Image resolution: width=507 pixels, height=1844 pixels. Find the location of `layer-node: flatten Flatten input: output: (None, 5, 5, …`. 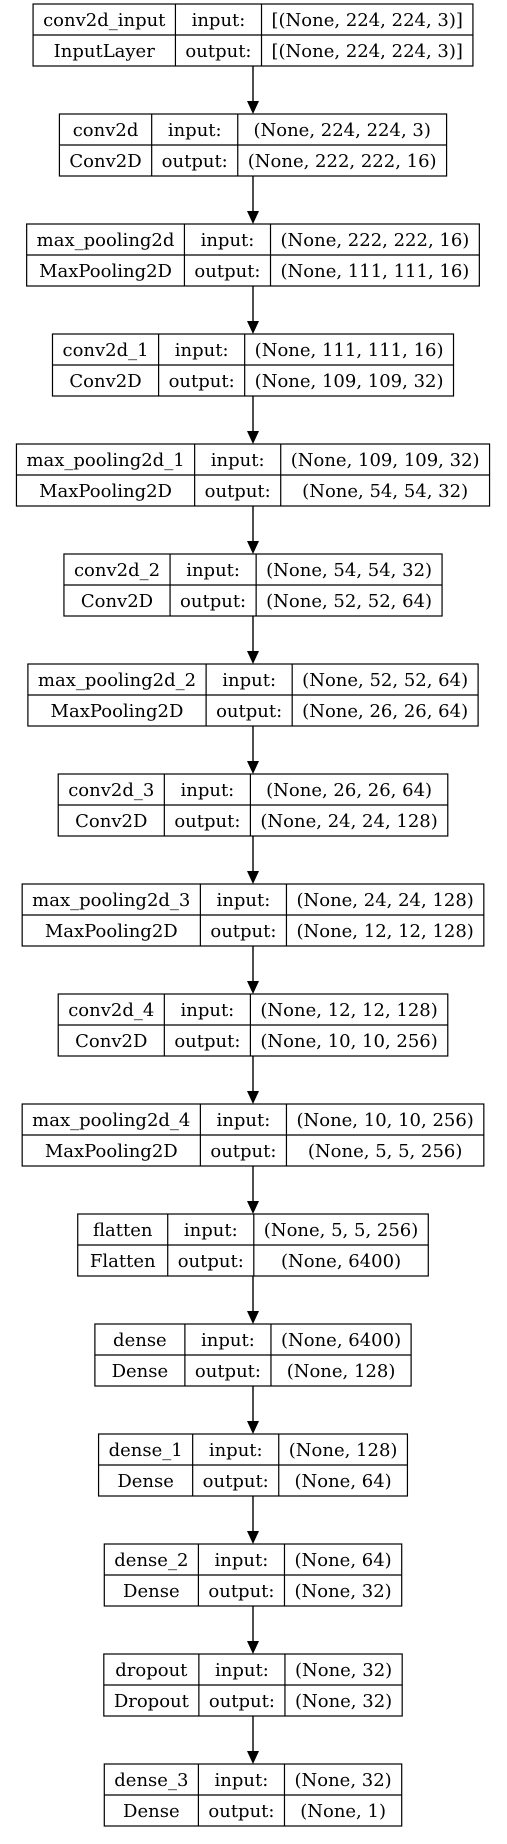

layer-node: flatten Flatten input: output: (None, 5, 5, … is located at coordinates (253, 1245).